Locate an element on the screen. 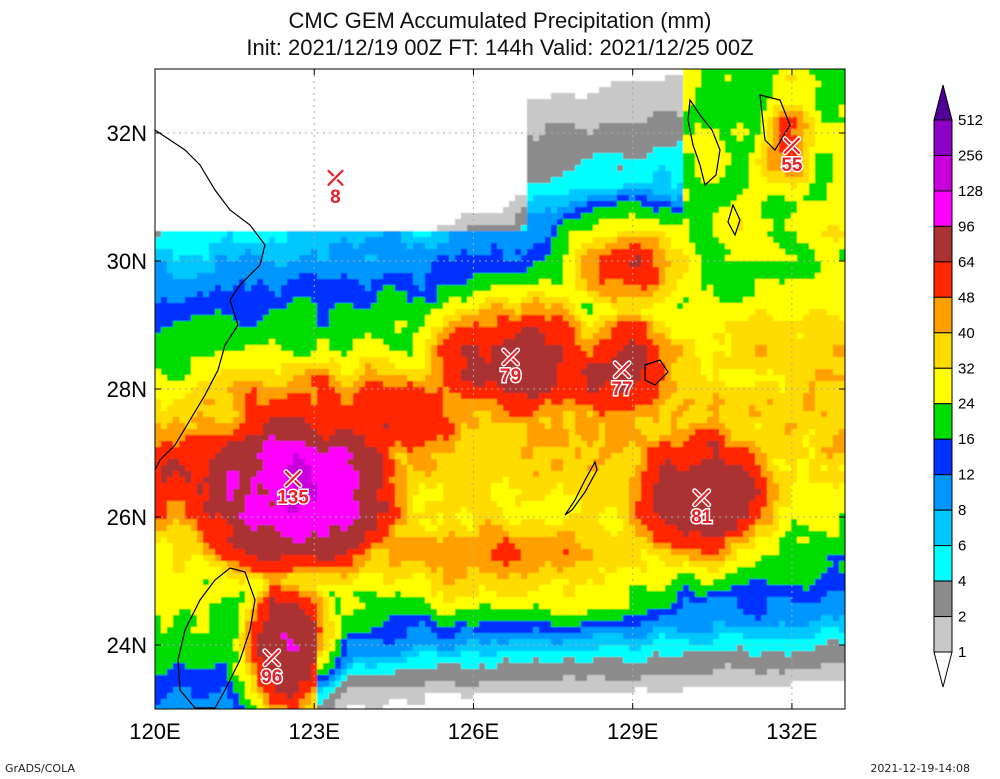  maximum-value-label: 81 is located at coordinates (702, 517).